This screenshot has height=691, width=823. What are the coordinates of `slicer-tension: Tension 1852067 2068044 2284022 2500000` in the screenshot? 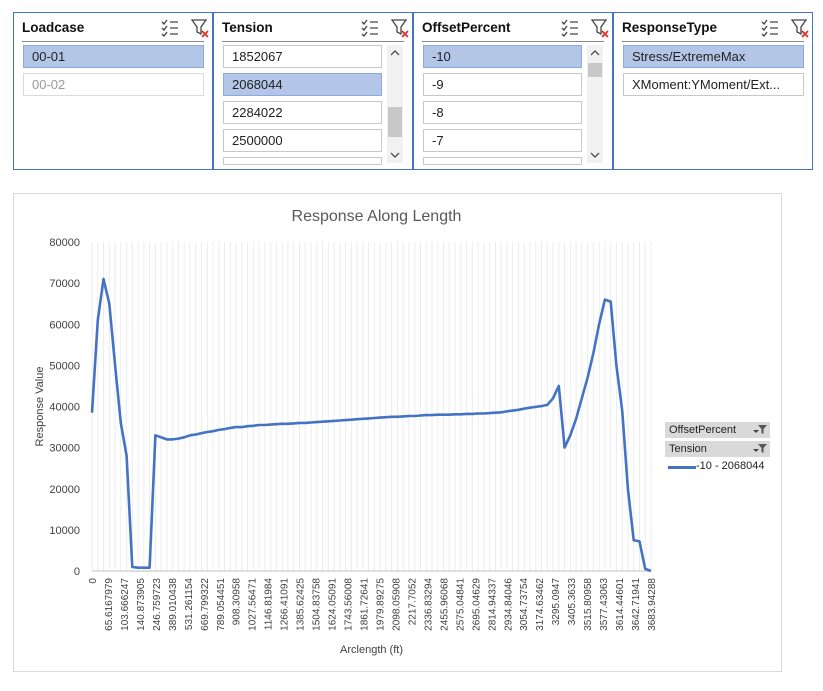 It's located at (313, 91).